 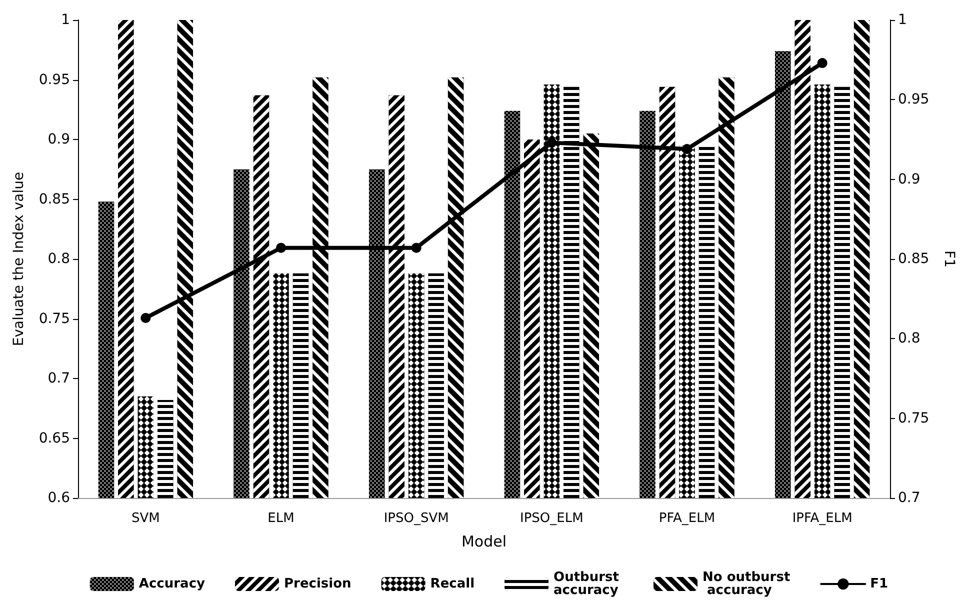 I want to click on legend-label: Precision, so click(x=318, y=584).